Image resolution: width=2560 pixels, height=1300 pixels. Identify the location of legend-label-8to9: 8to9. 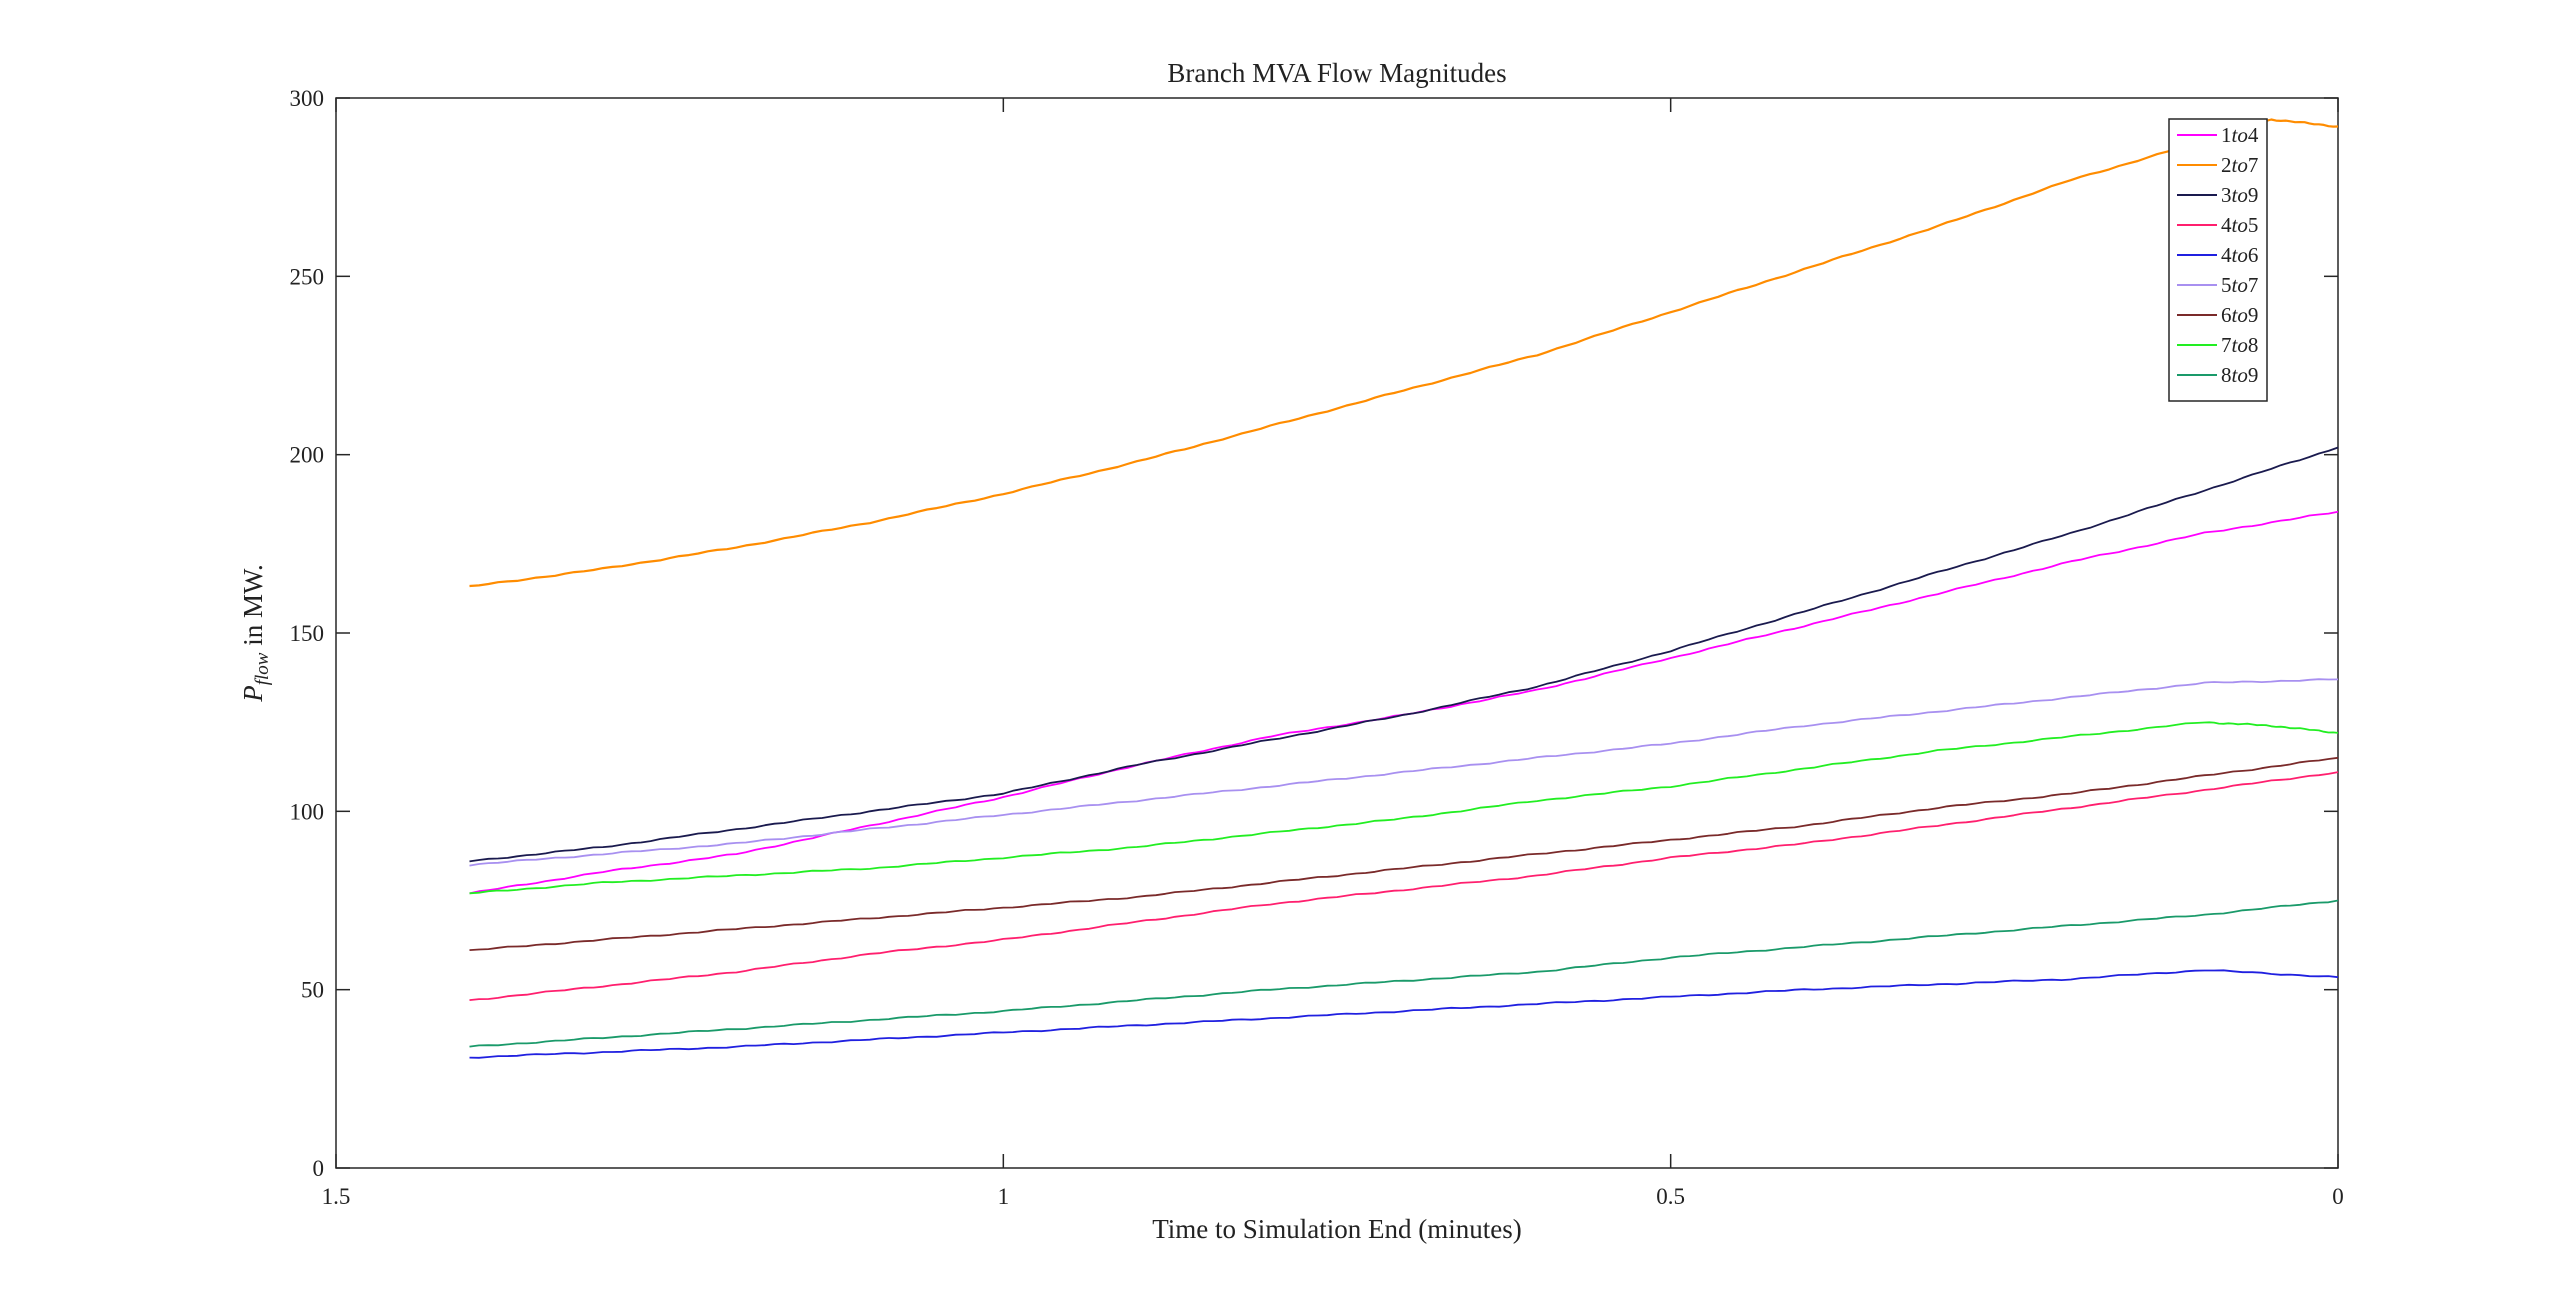
(2239, 375).